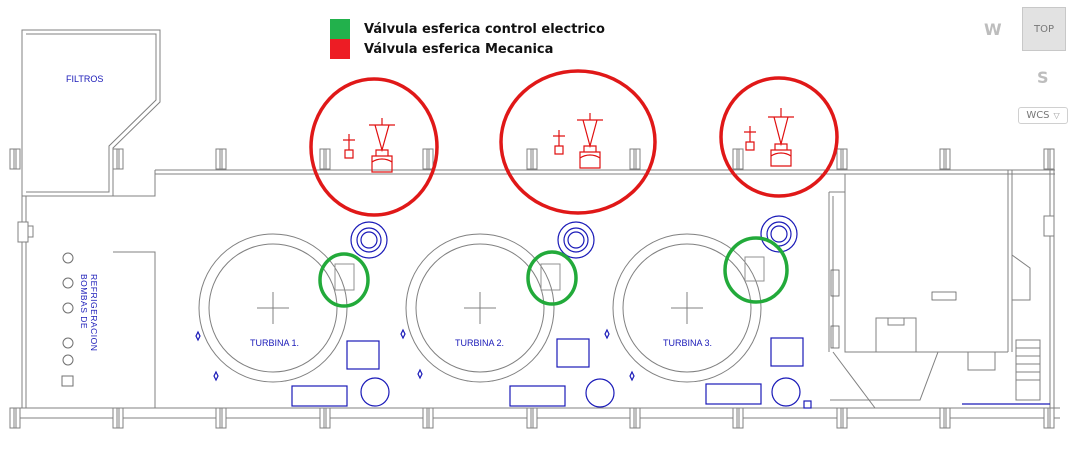  I want to click on legend-label-electric: Válvula esferica control electrico, so click(484, 29).